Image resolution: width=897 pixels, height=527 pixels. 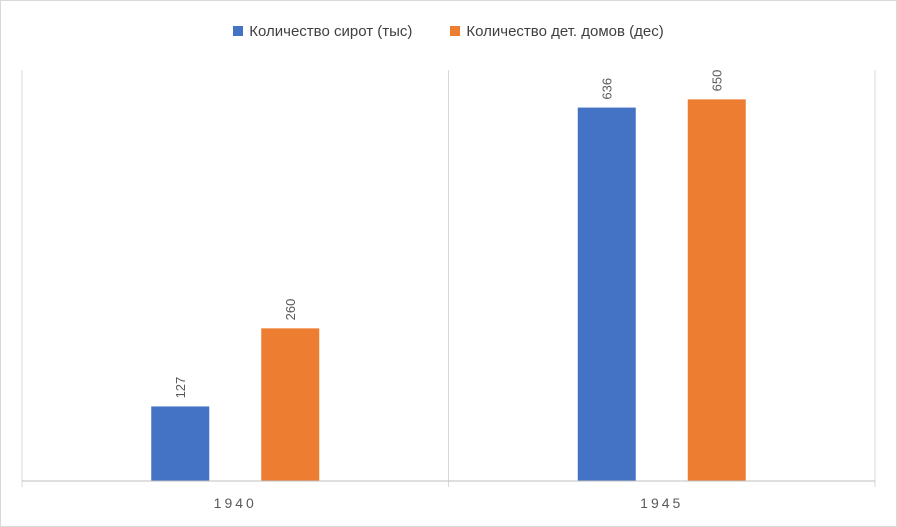 I want to click on data-label: 636, so click(x=607, y=89).